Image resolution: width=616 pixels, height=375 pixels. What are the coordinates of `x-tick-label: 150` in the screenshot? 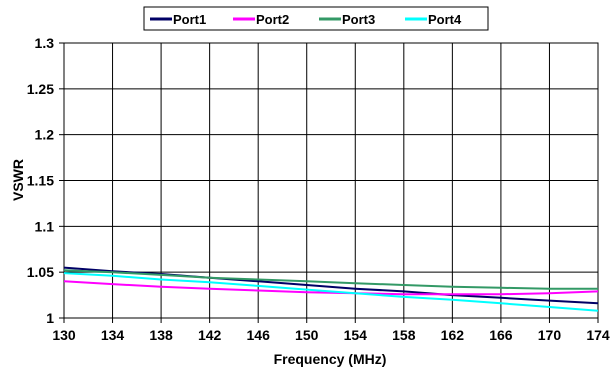 It's located at (307, 335).